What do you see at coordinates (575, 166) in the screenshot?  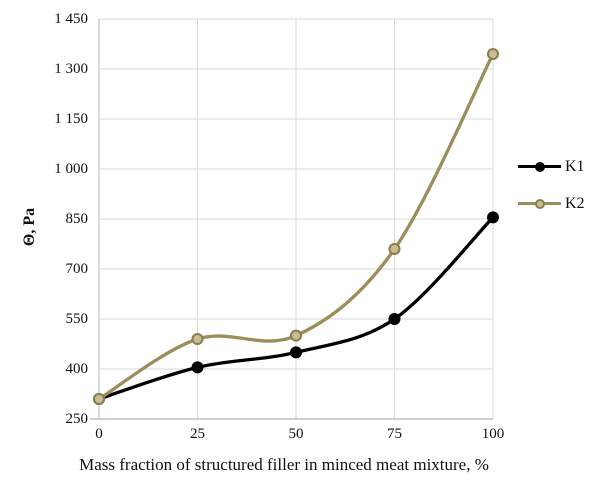 I see `legend-label-k1: K1` at bounding box center [575, 166].